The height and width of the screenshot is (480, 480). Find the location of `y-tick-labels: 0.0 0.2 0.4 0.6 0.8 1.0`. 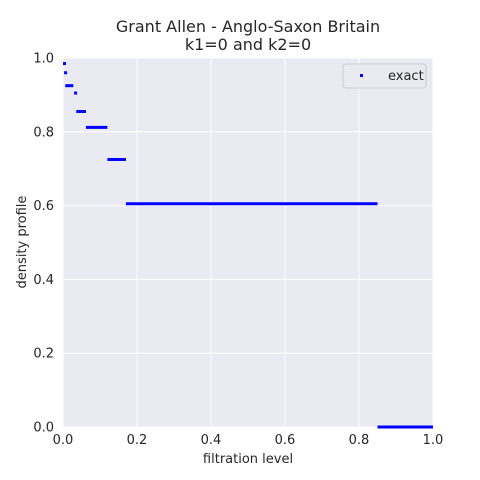

y-tick-labels: 0.0 0.2 0.4 0.6 0.8 1.0 is located at coordinates (43, 244).